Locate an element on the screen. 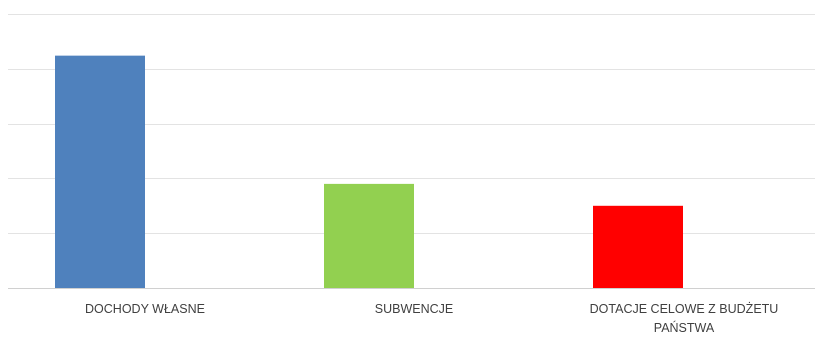 Image resolution: width=815 pixels, height=338 pixels. category-label-line: SUBWENCJE is located at coordinates (414, 309).